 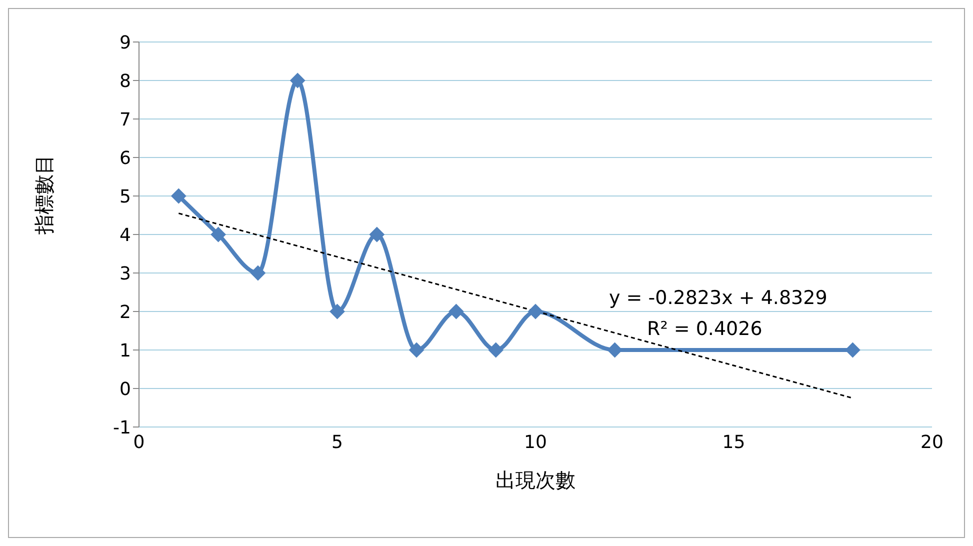 I want to click on x-axis-title: 出現次數, so click(x=536, y=480).